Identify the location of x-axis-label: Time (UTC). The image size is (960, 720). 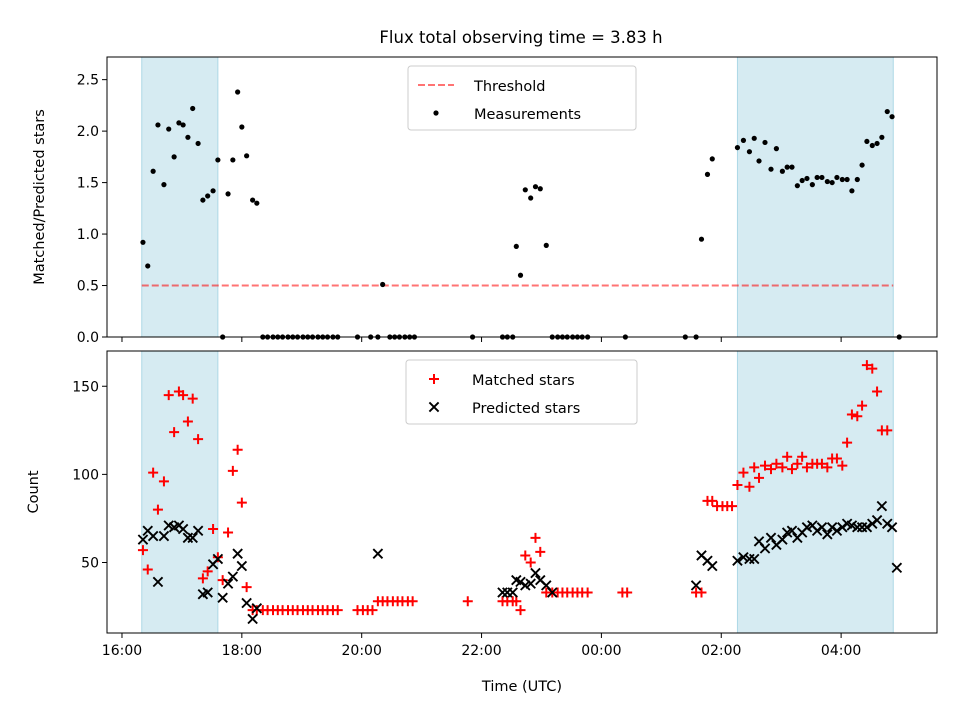
(521, 687).